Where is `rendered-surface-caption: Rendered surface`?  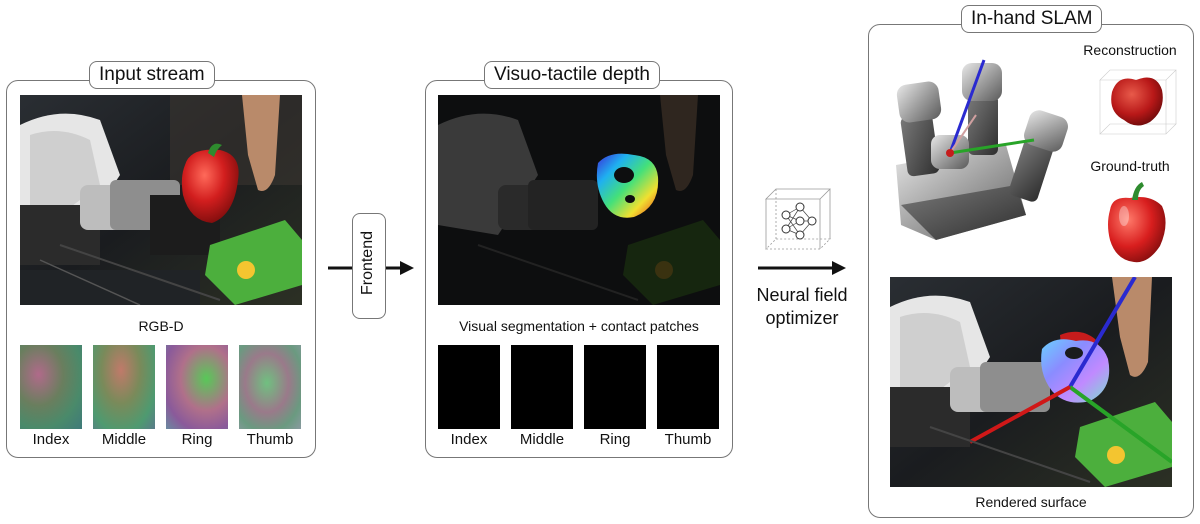
rendered-surface-caption: Rendered surface is located at coordinates (1031, 502).